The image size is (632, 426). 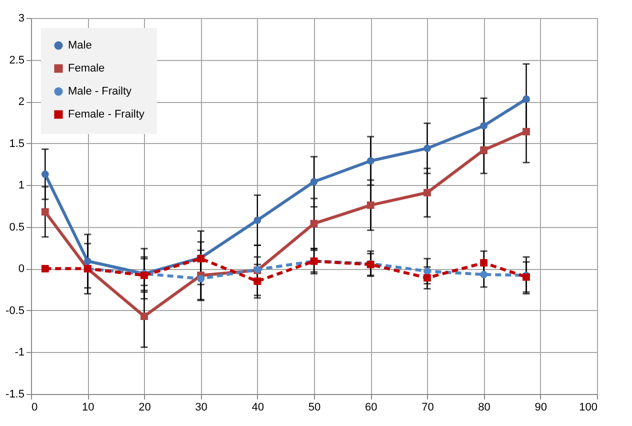 What do you see at coordinates (484, 408) in the screenshot?
I see `x-tick-label: 80` at bounding box center [484, 408].